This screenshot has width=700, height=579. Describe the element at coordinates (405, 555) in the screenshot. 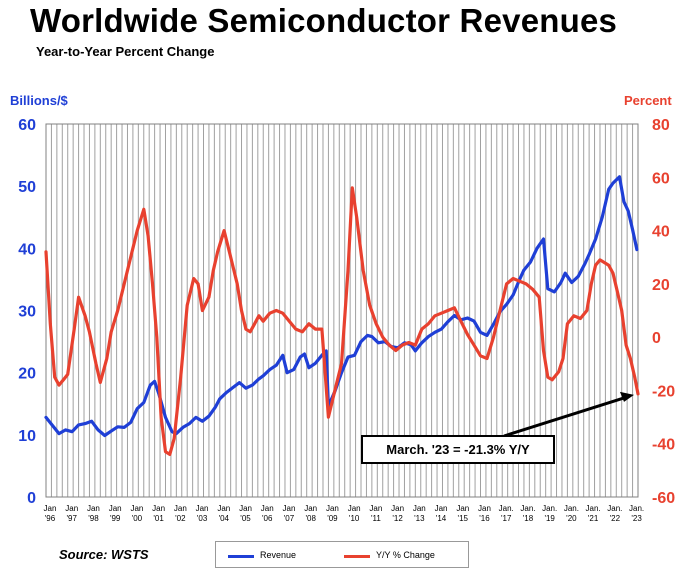

I see `legend-yoy-label: Y/Y % Change` at that location.